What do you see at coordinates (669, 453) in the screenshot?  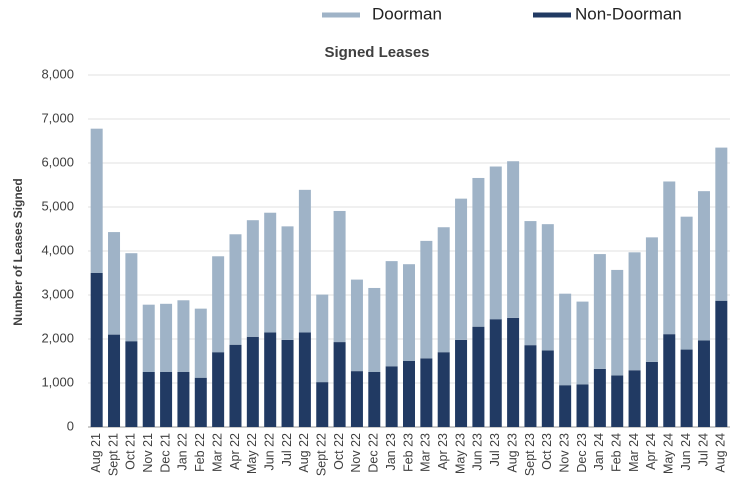 I see `x-tick-label: May 24` at bounding box center [669, 453].